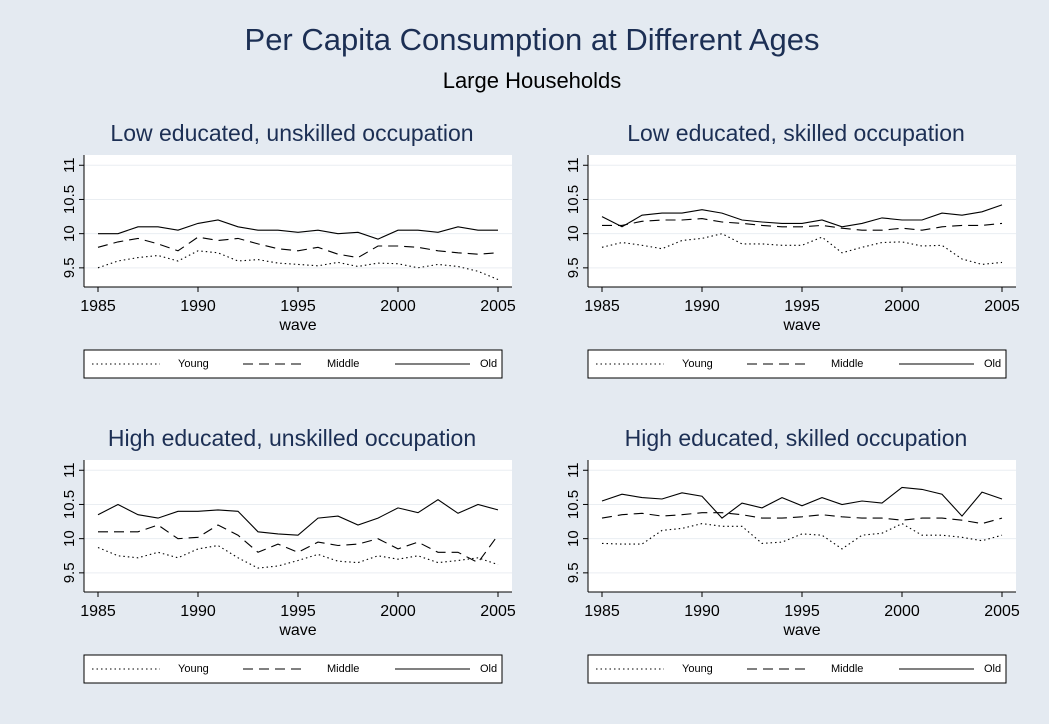  What do you see at coordinates (796, 438) in the screenshot?
I see `panel-title: High educated, skilled occupation` at bounding box center [796, 438].